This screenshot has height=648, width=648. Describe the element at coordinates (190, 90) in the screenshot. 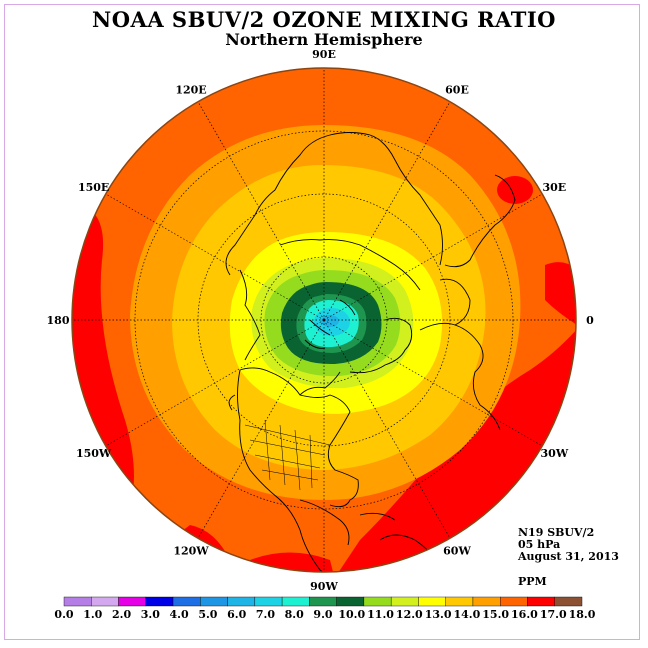

I see `longitude-label: 120E` at that location.